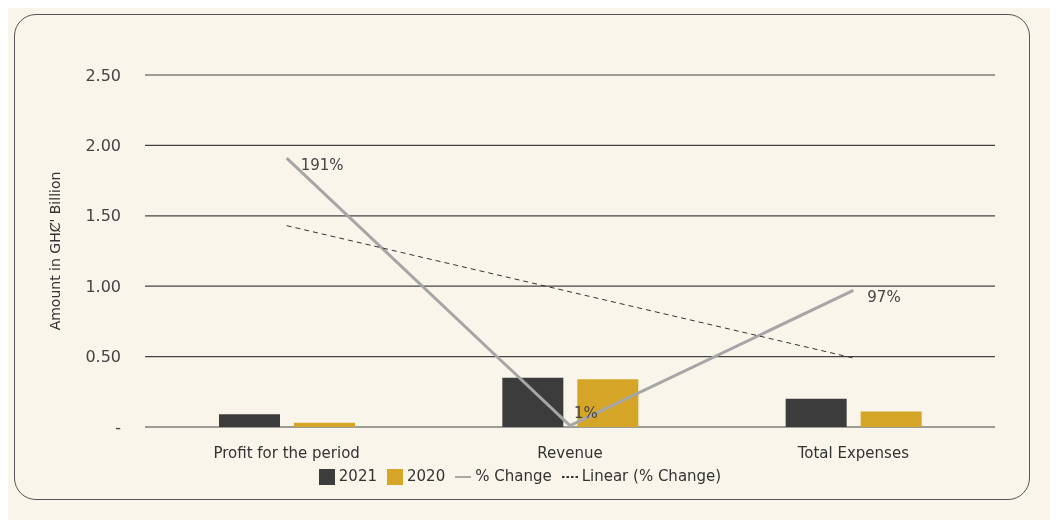 The height and width of the screenshot is (522, 1058). I want to click on y-tick-label: 2.50, so click(103, 75).